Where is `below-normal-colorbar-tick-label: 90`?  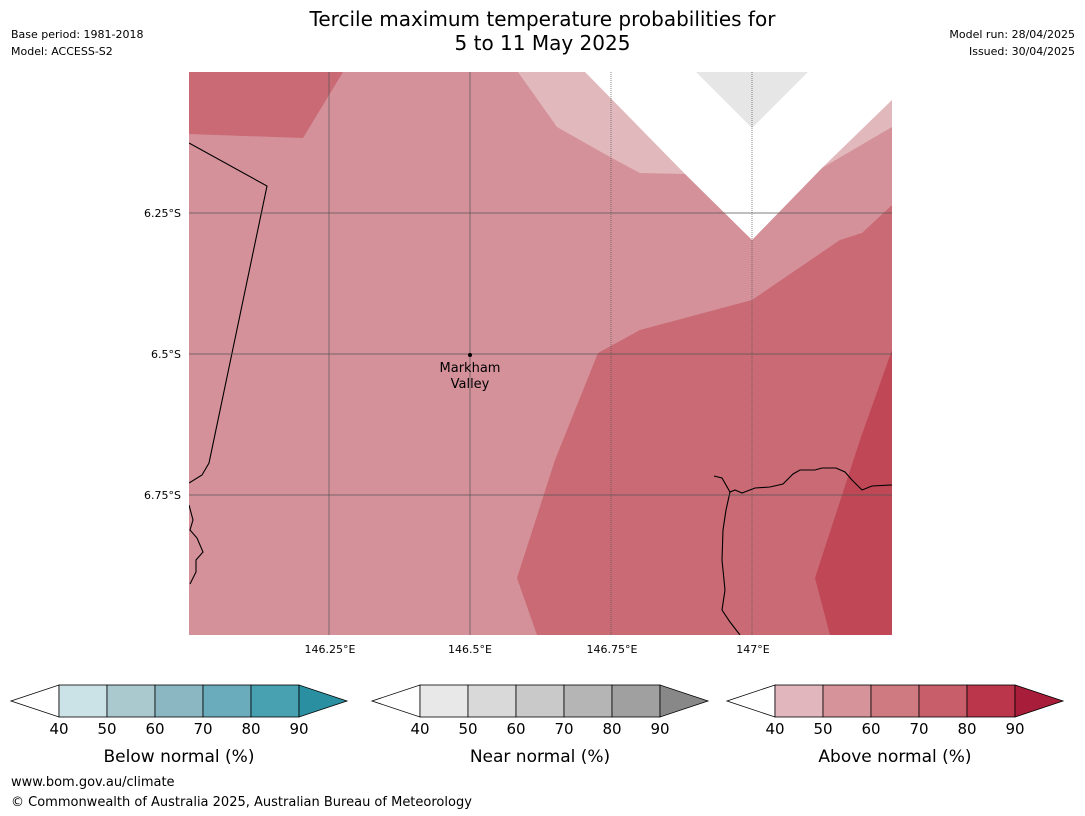 below-normal-colorbar-tick-label: 90 is located at coordinates (298, 729).